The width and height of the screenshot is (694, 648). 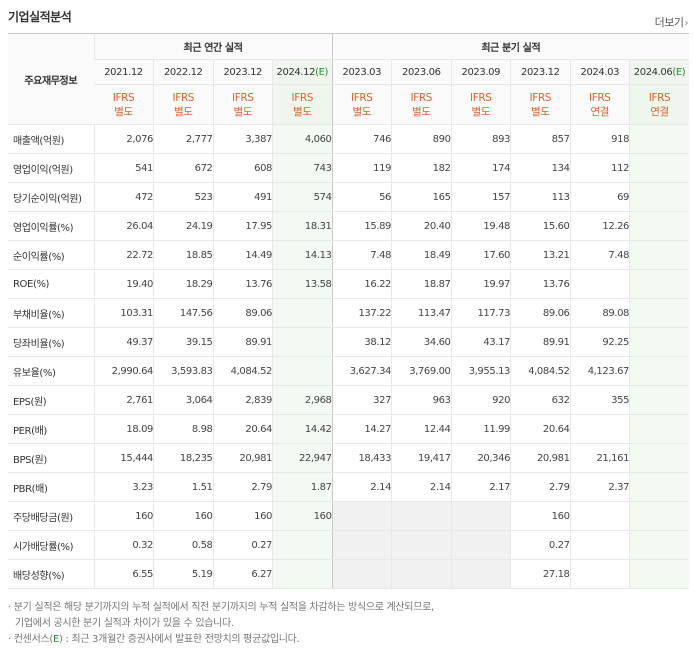 I want to click on value-cell: 49.37, so click(x=123, y=342).